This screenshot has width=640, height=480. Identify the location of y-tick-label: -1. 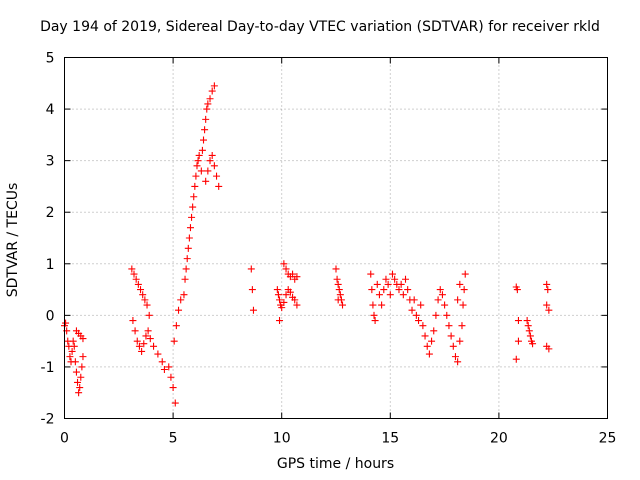
(48, 368).